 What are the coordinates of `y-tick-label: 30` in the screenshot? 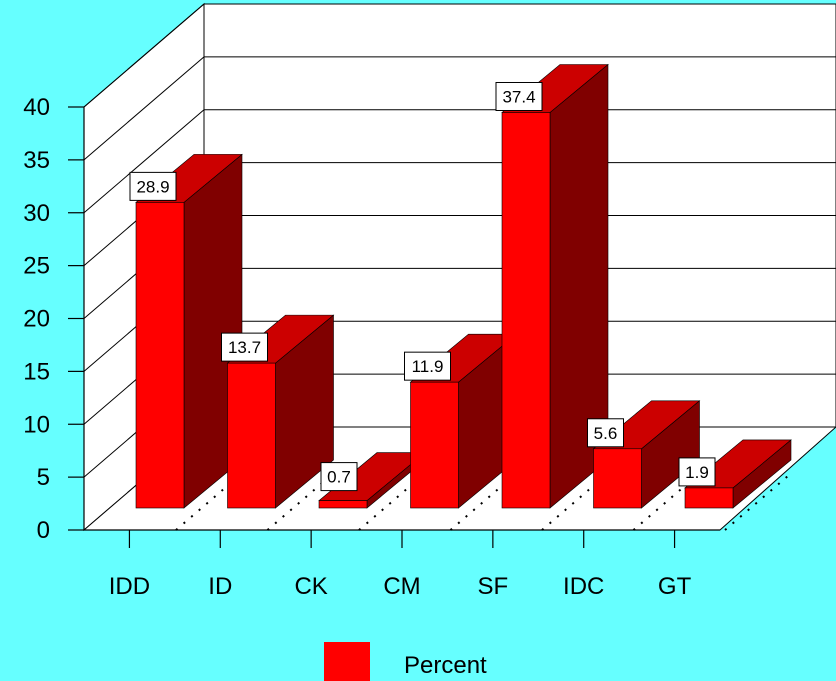 It's located at (36, 213).